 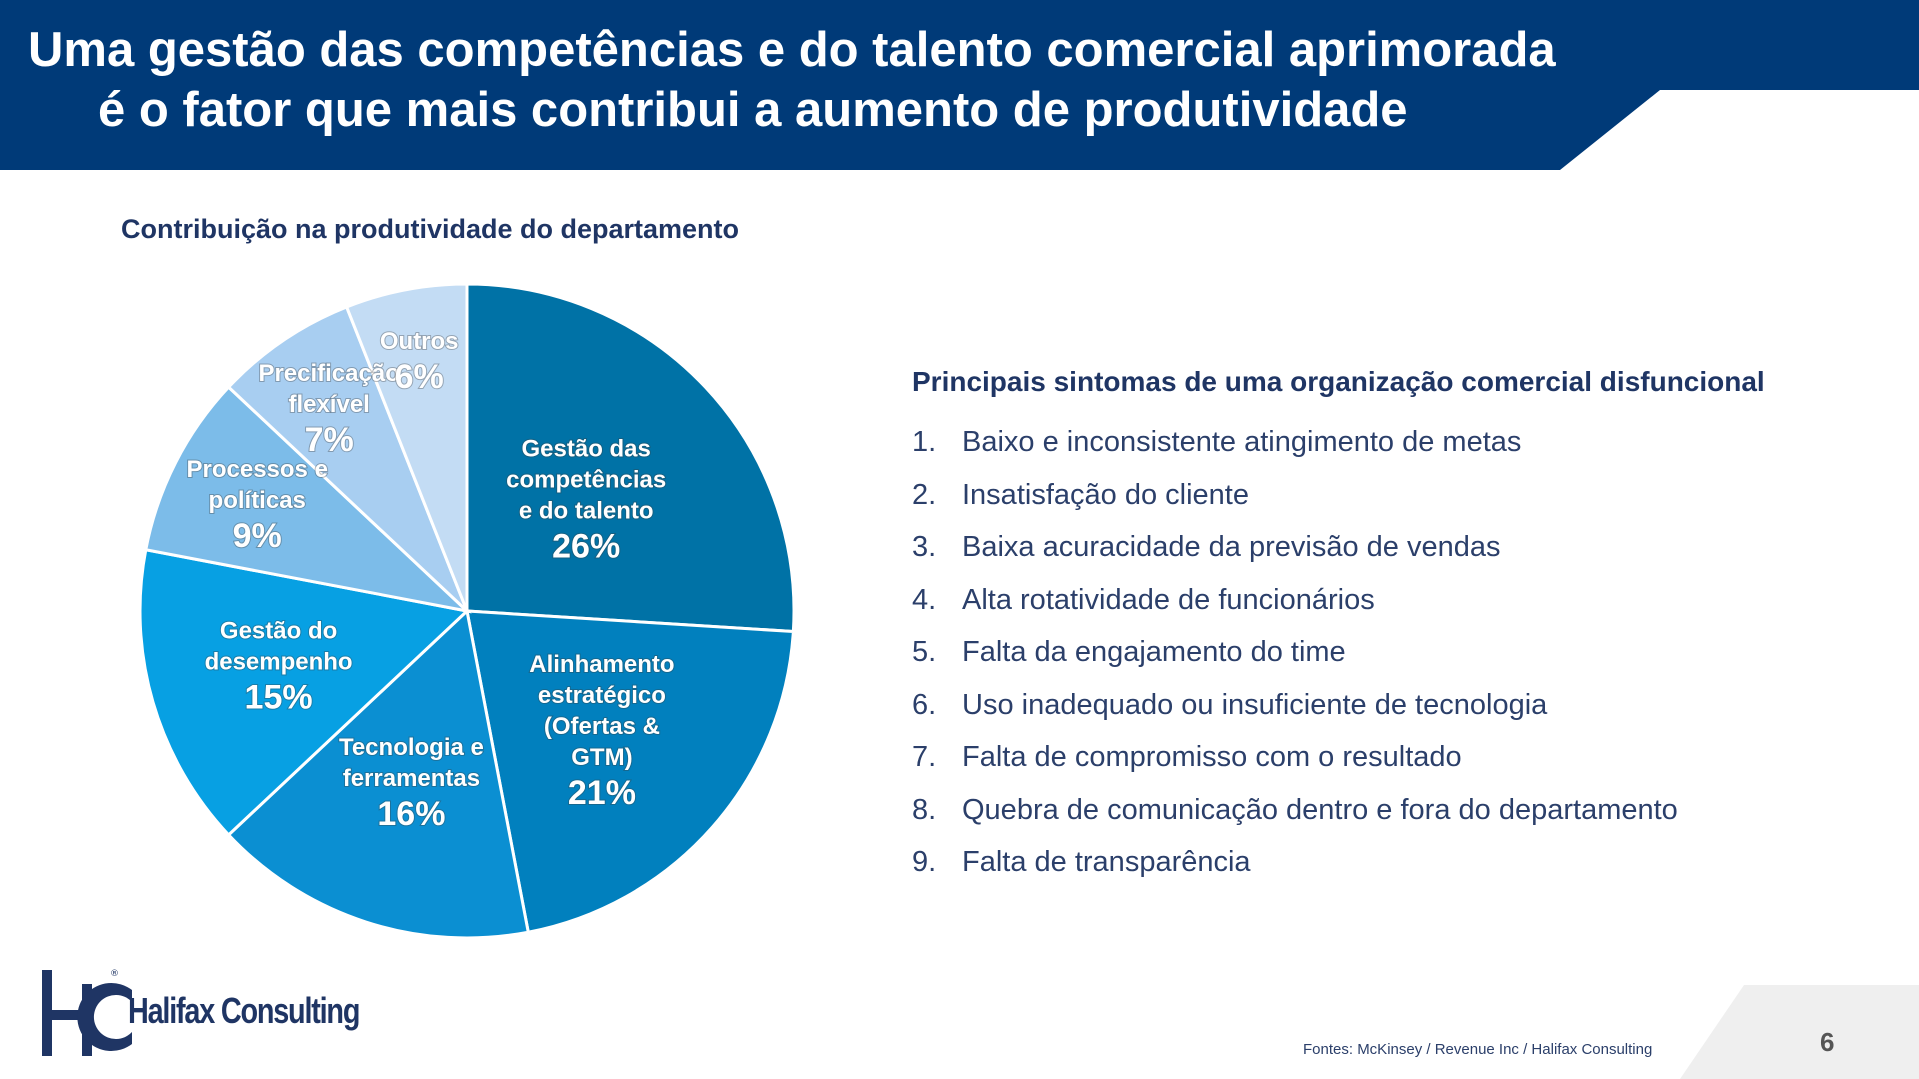 What do you see at coordinates (278, 631) in the screenshot?
I see `pie-slice-label: Gestão do` at bounding box center [278, 631].